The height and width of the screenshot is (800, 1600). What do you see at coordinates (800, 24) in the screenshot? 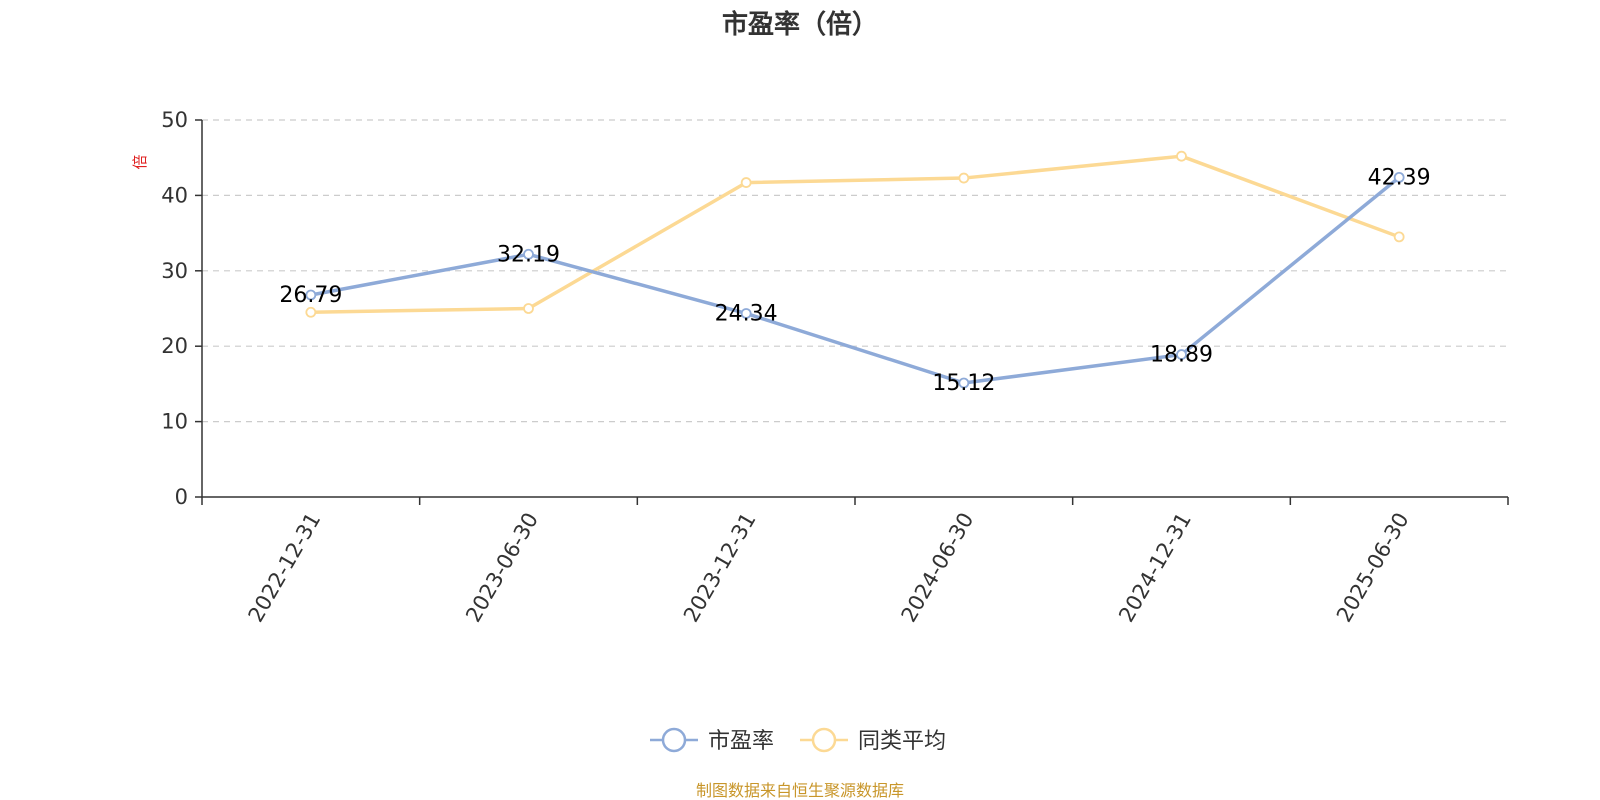
I see `chart-title: 市盈率（倍）` at bounding box center [800, 24].